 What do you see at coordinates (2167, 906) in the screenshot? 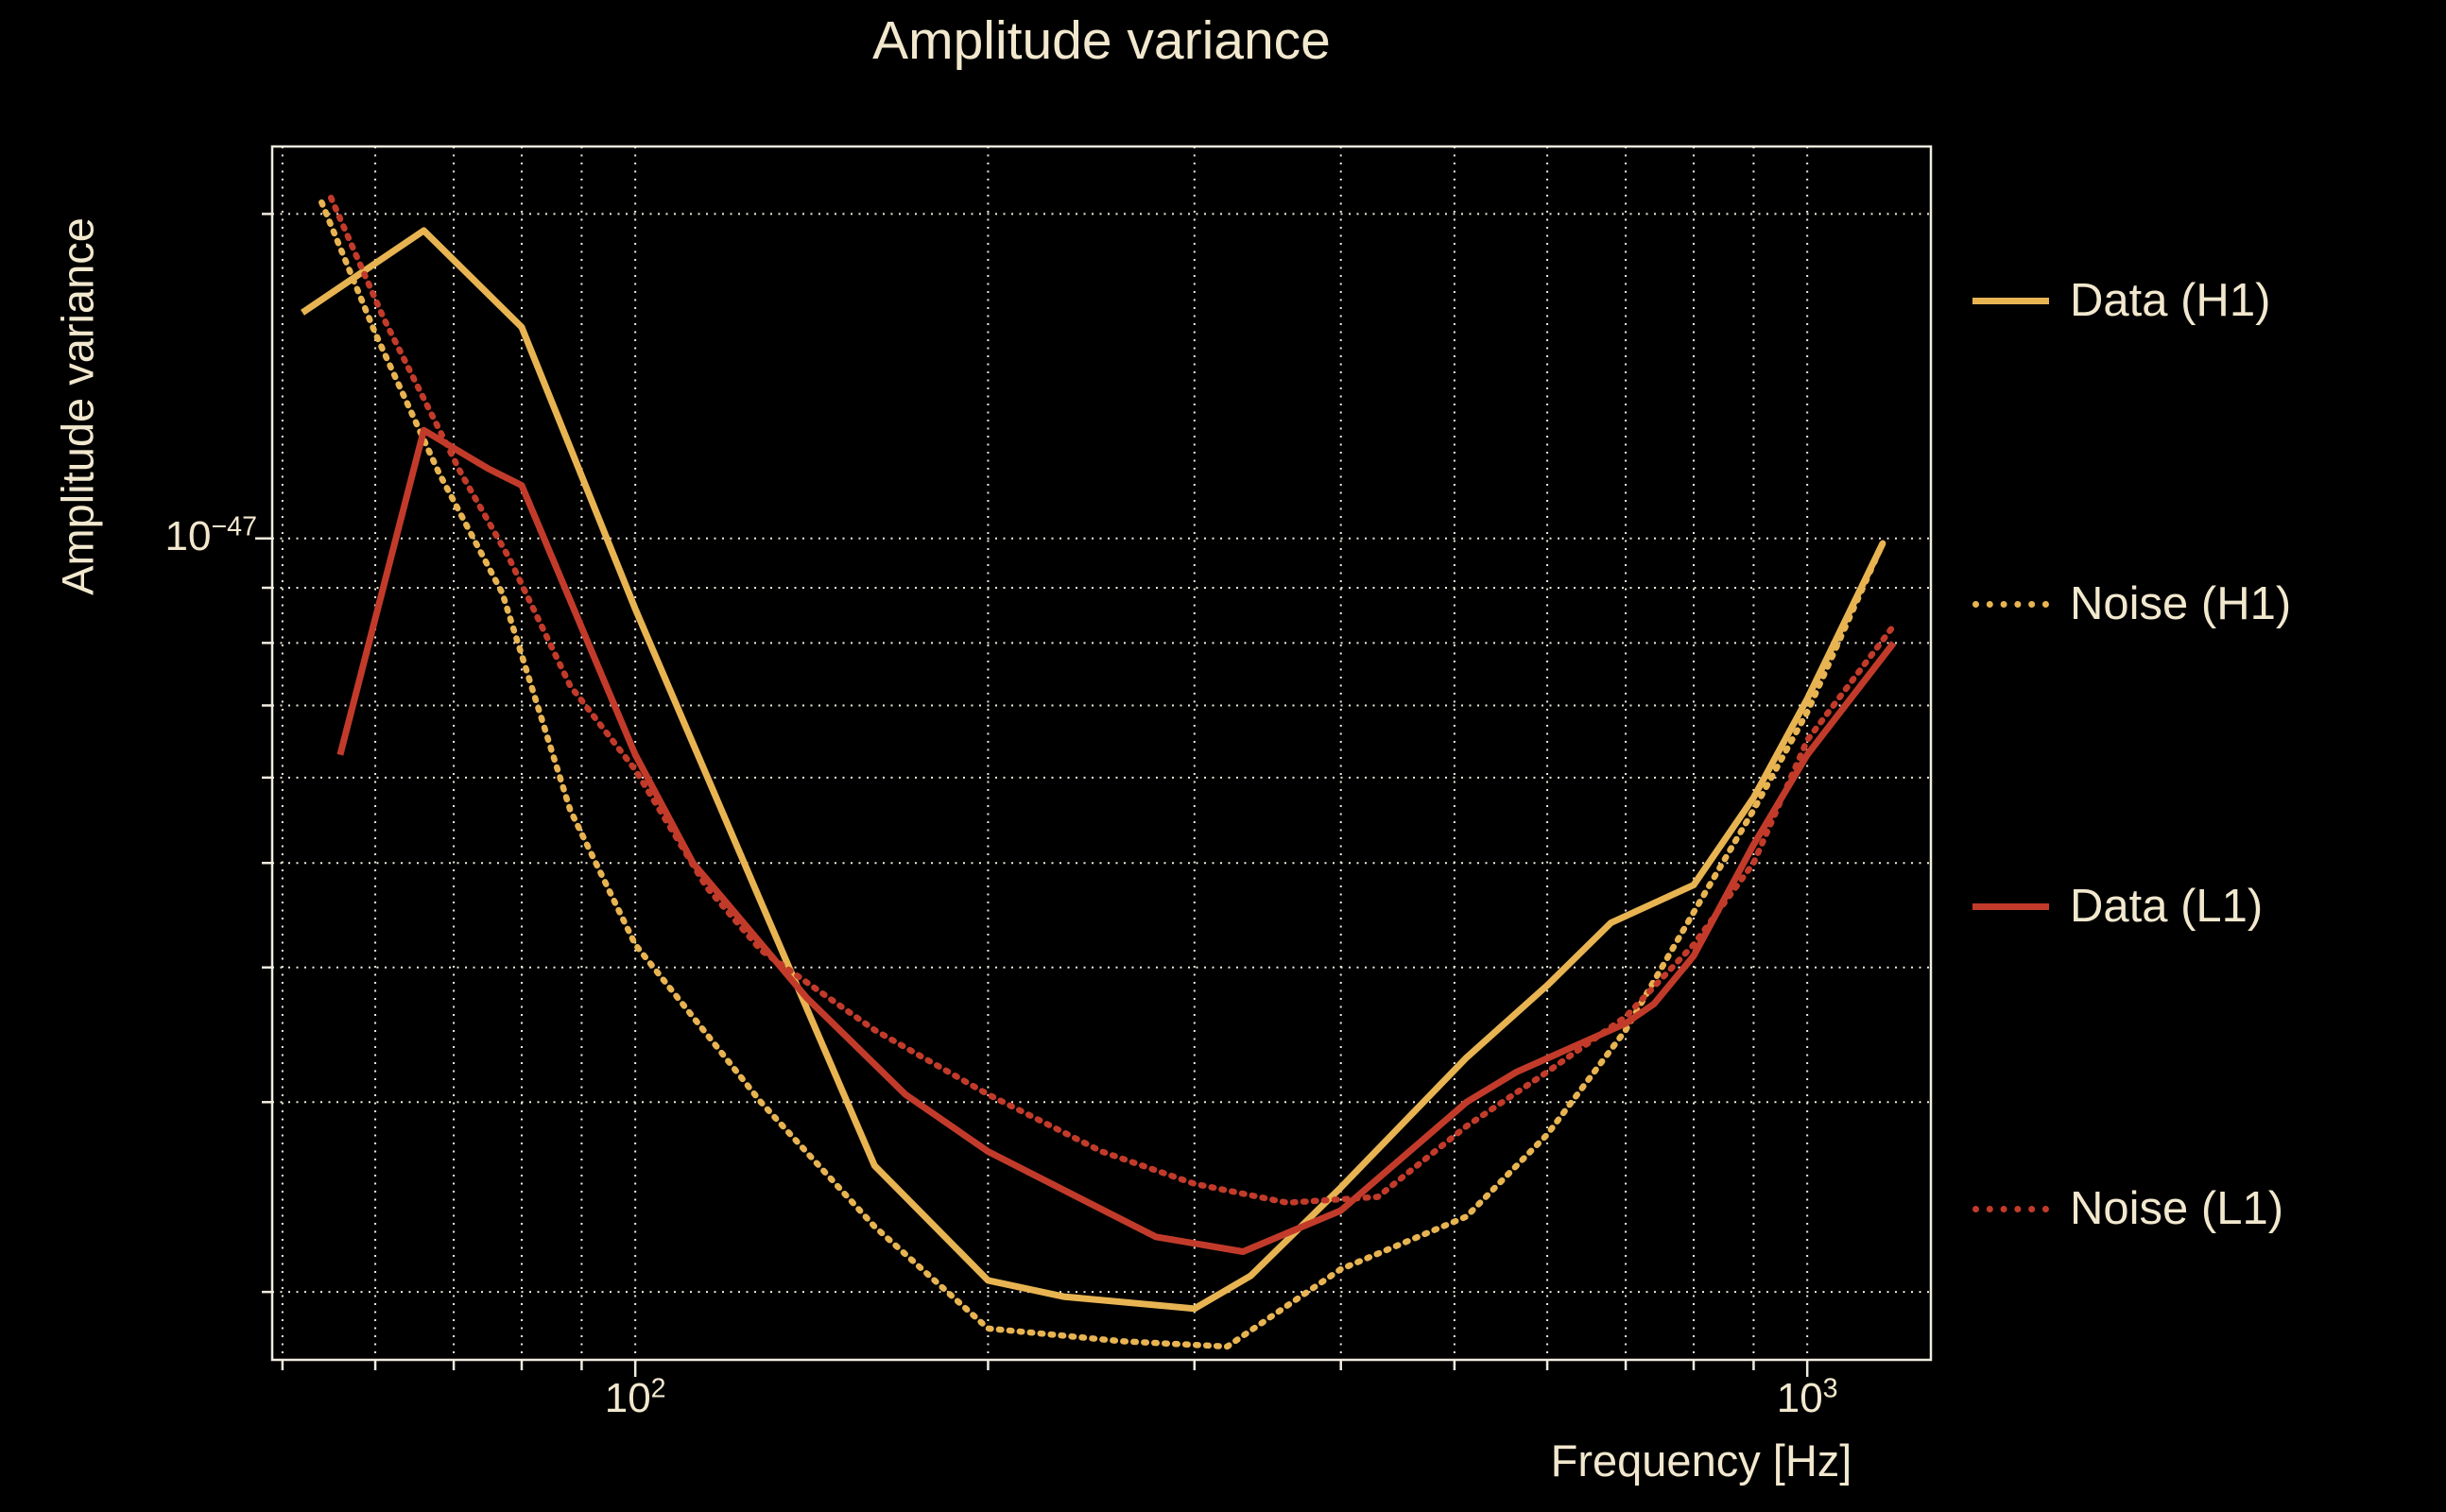
I see `legend-label-data-l1: Data (L1)` at bounding box center [2167, 906].